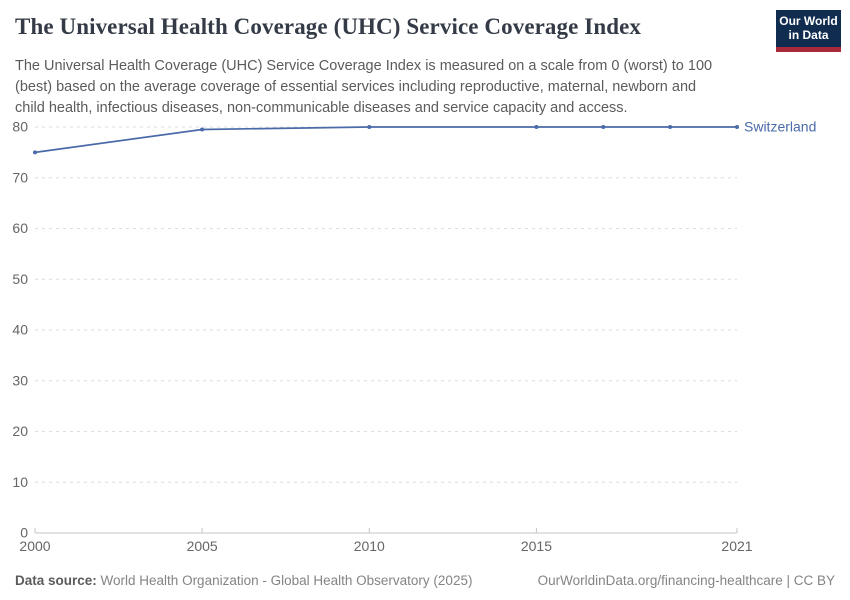  What do you see at coordinates (24, 533) in the screenshot?
I see `y-tick-label: 0` at bounding box center [24, 533].